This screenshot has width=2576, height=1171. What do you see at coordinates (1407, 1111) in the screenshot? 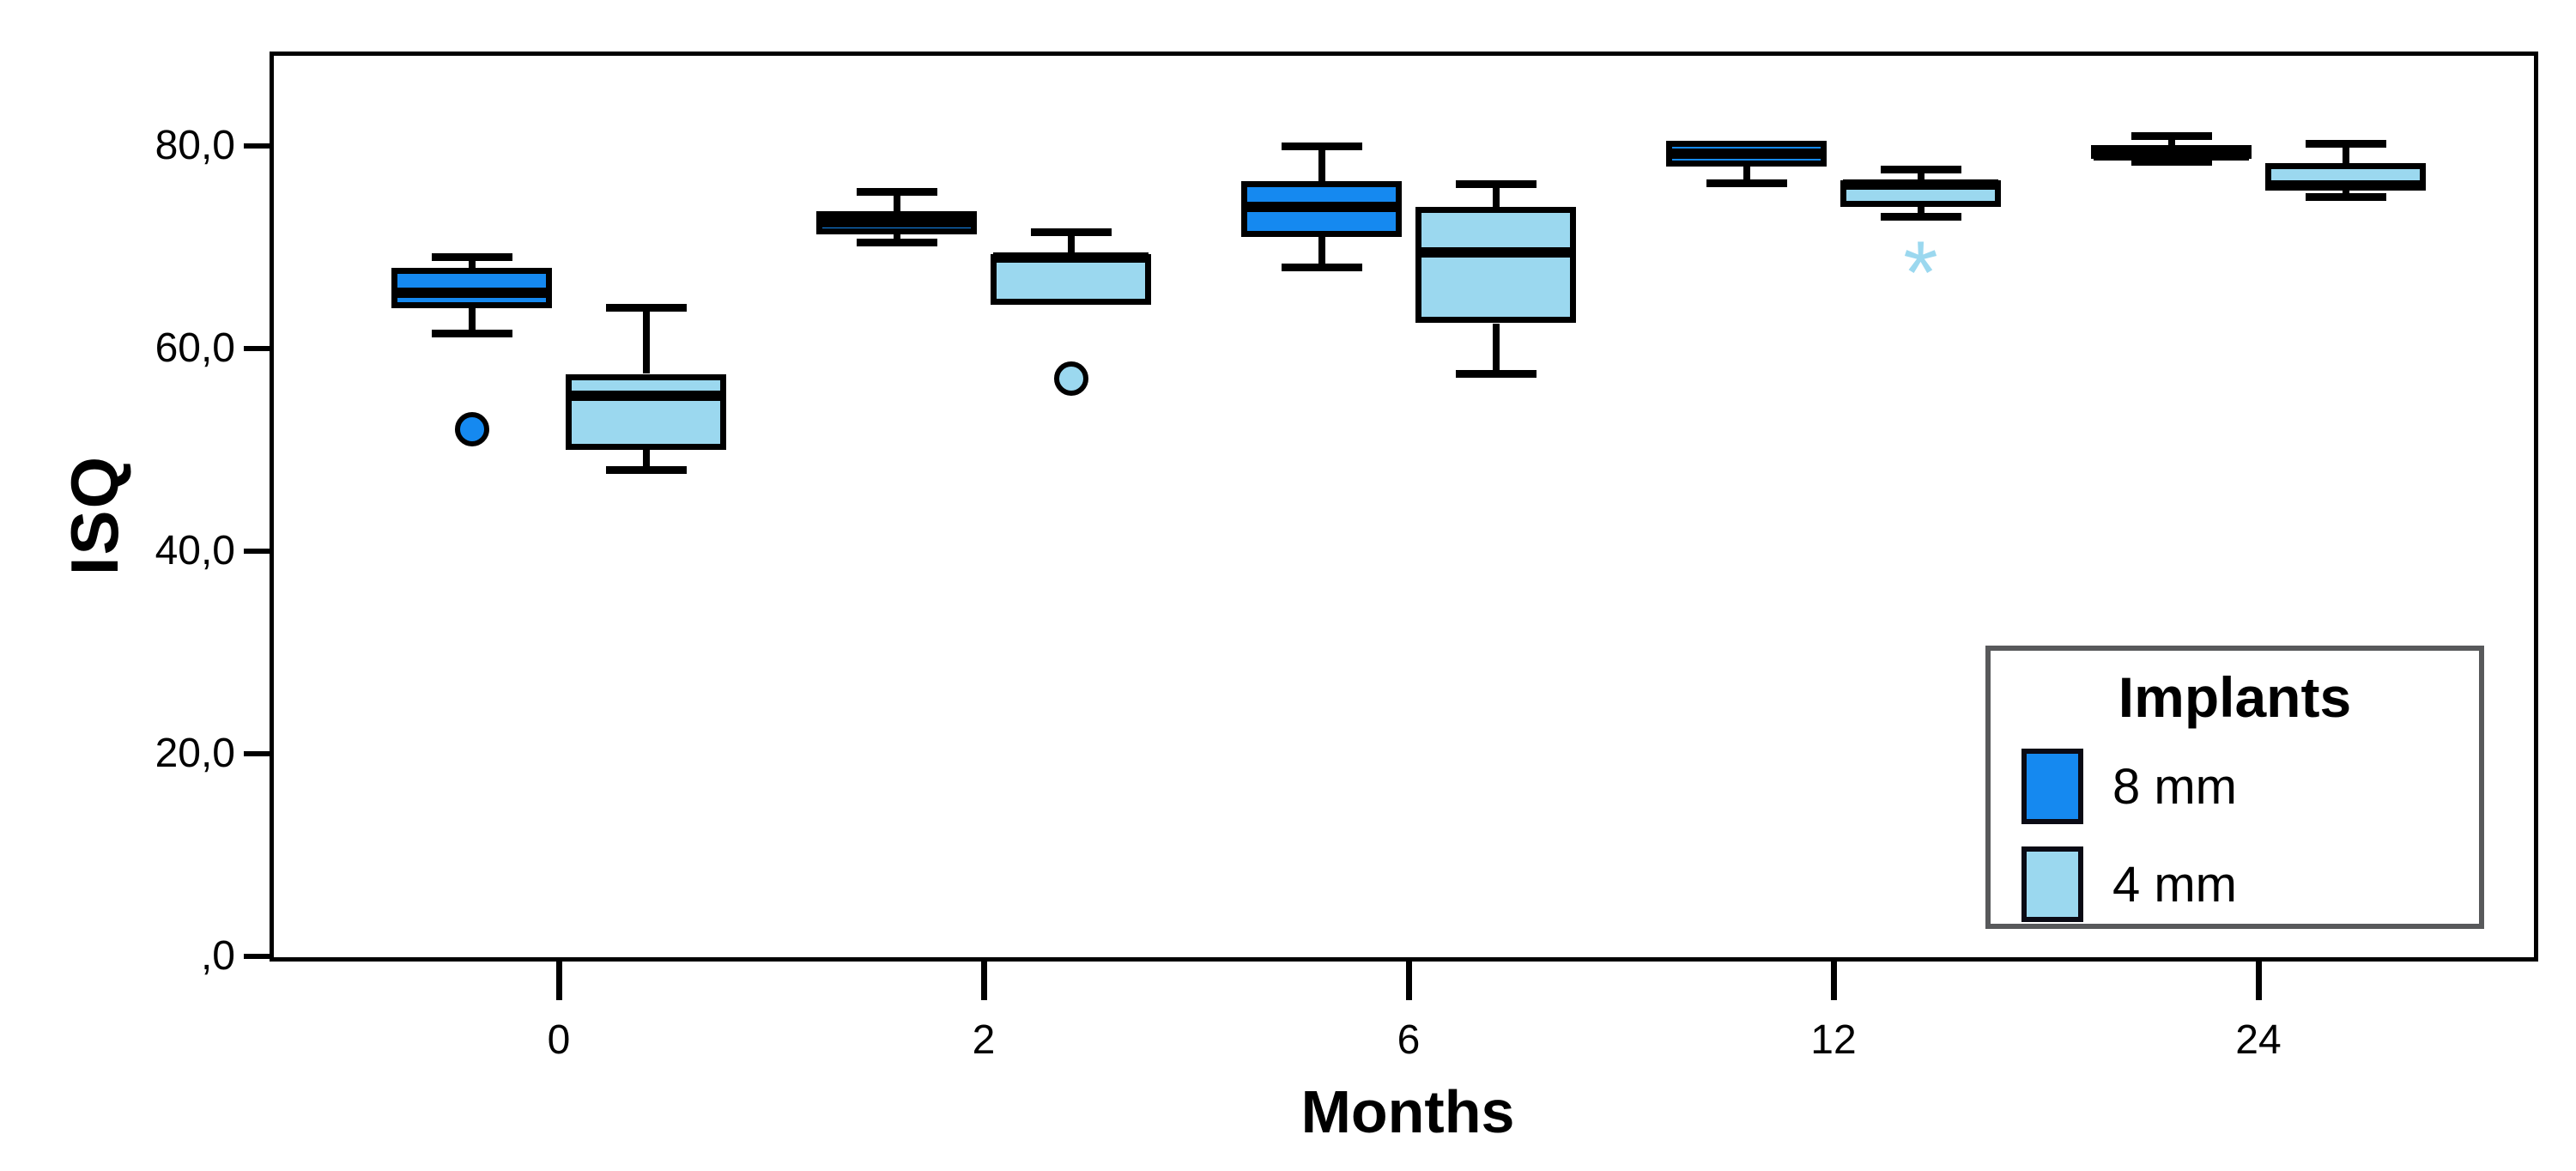
I see `x-axis-title: Months` at bounding box center [1407, 1111].